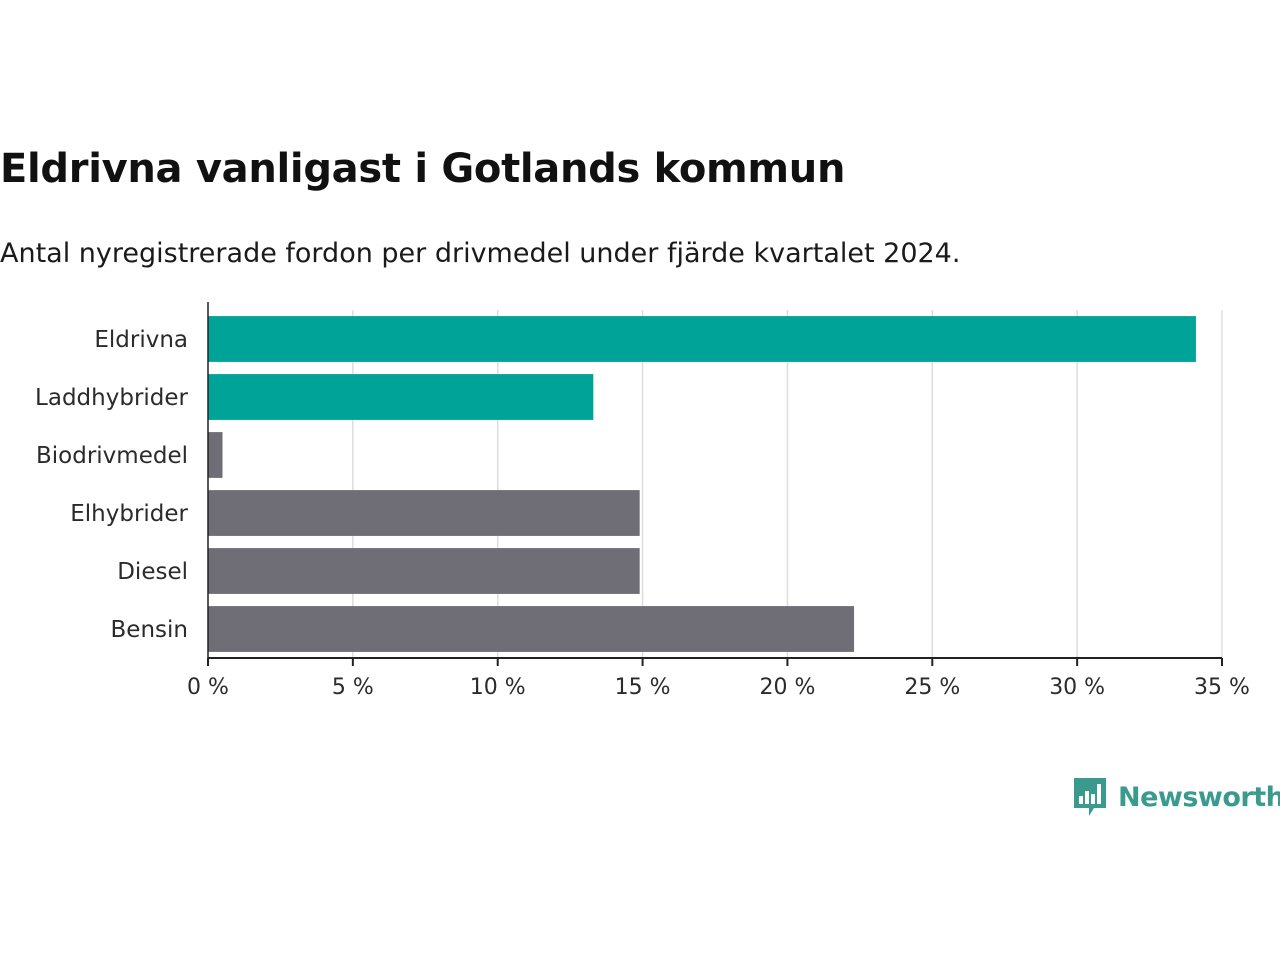 The image size is (1280, 960). I want to click on x-tick-label: 0 %, so click(208, 687).